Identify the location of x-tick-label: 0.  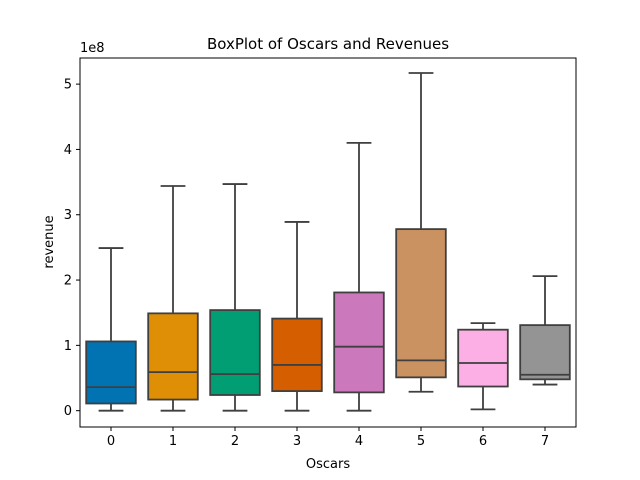
(111, 441).